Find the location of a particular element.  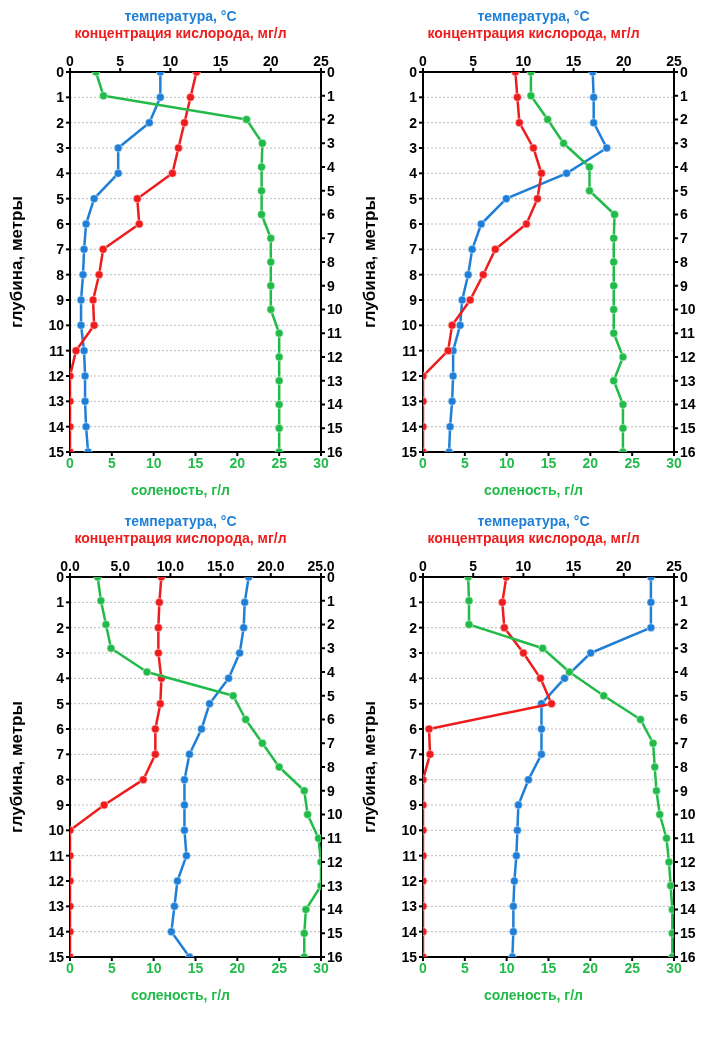

y2-tick-label: 6 is located at coordinates (684, 214).